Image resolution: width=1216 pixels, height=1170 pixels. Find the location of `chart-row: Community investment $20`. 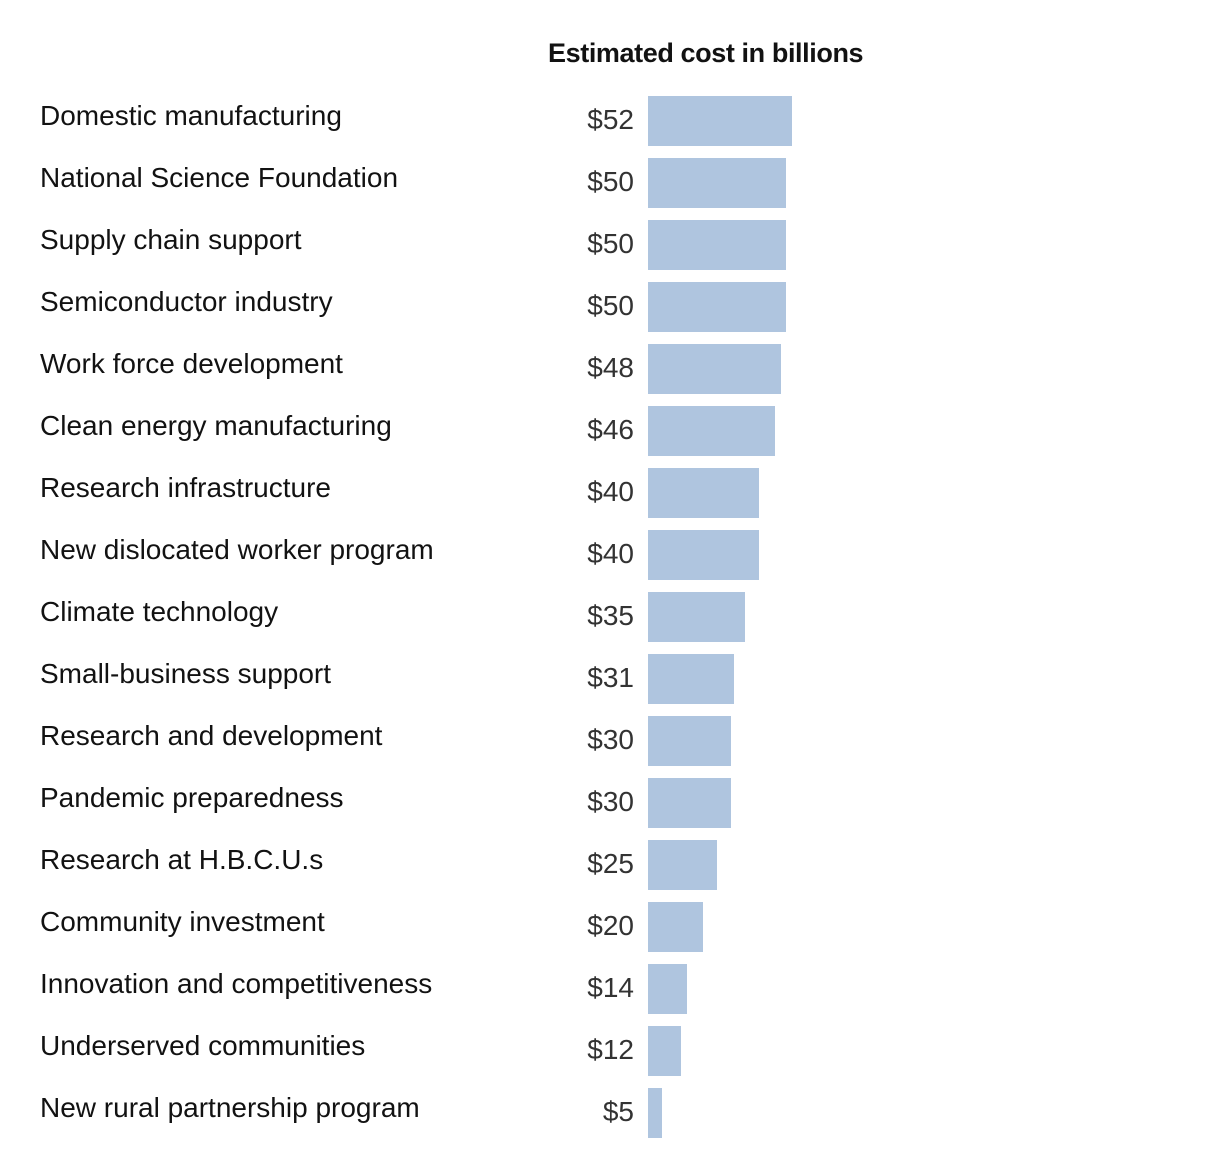

chart-row: Community investment $20 is located at coordinates (608, 933).